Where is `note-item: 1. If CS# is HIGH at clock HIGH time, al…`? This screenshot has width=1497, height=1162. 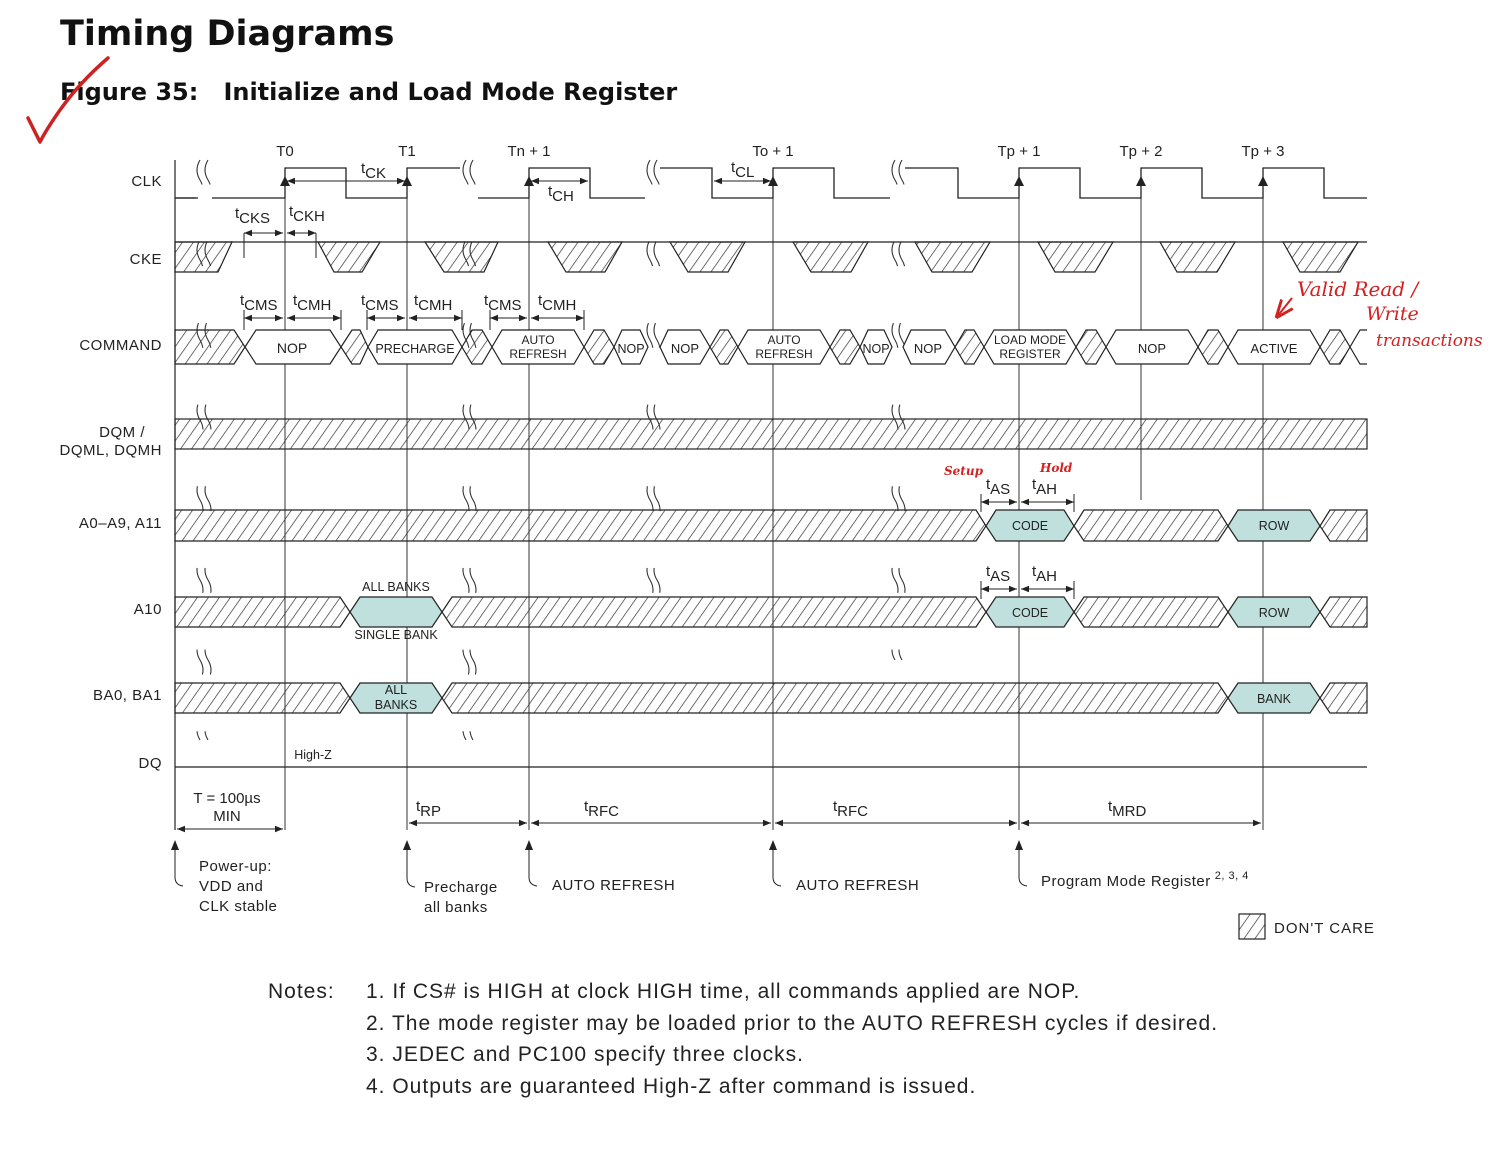
note-item: 1. If CS# is HIGH at clock HIGH time, al… is located at coordinates (723, 991).